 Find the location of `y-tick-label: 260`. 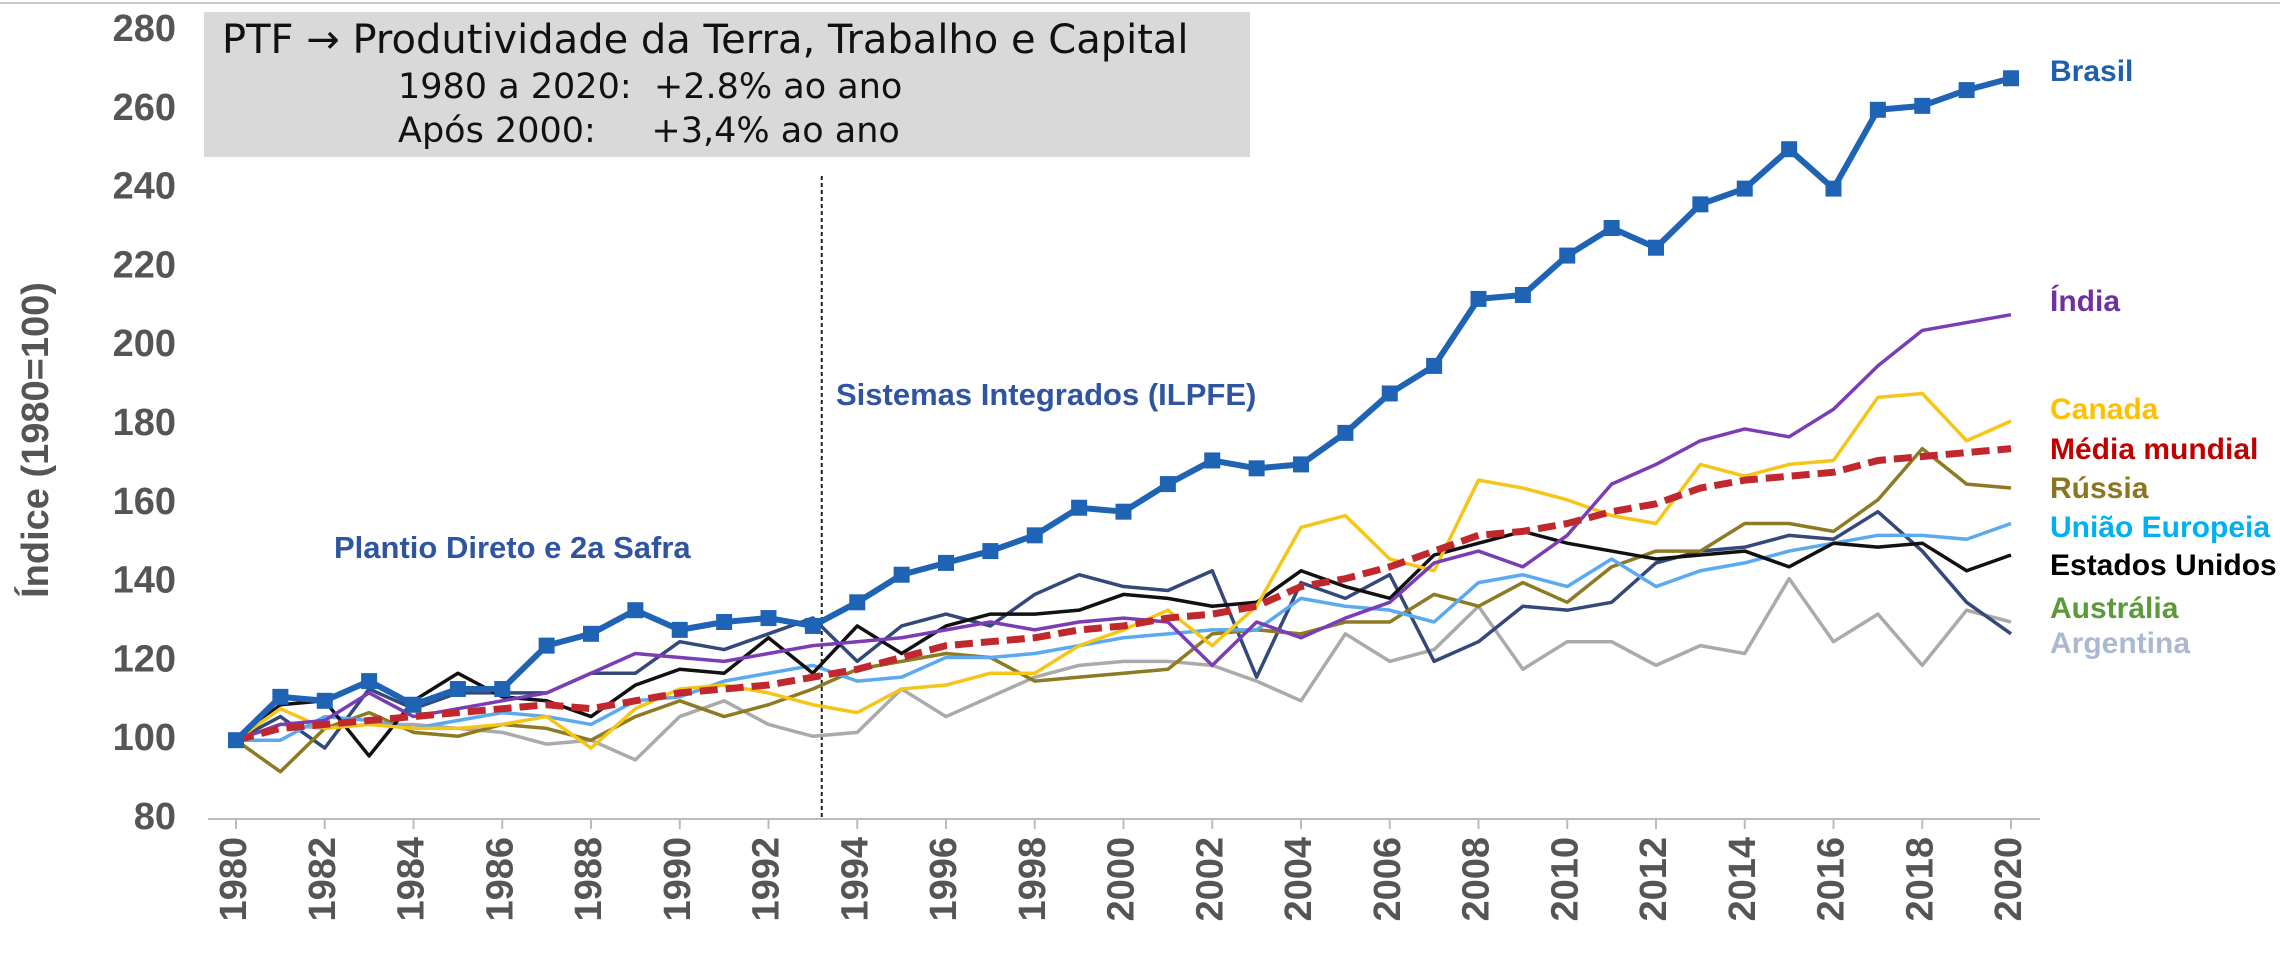

y-tick-label: 260 is located at coordinates (144, 108).